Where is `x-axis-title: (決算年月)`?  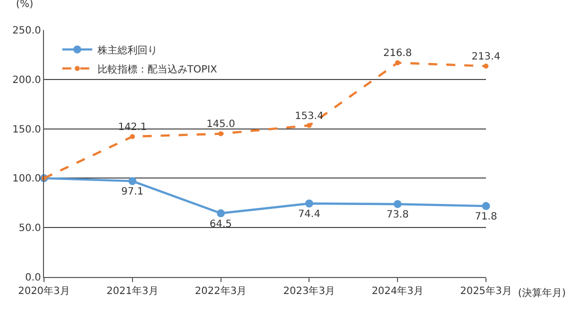 x-axis-title: (決算年月) is located at coordinates (542, 293).